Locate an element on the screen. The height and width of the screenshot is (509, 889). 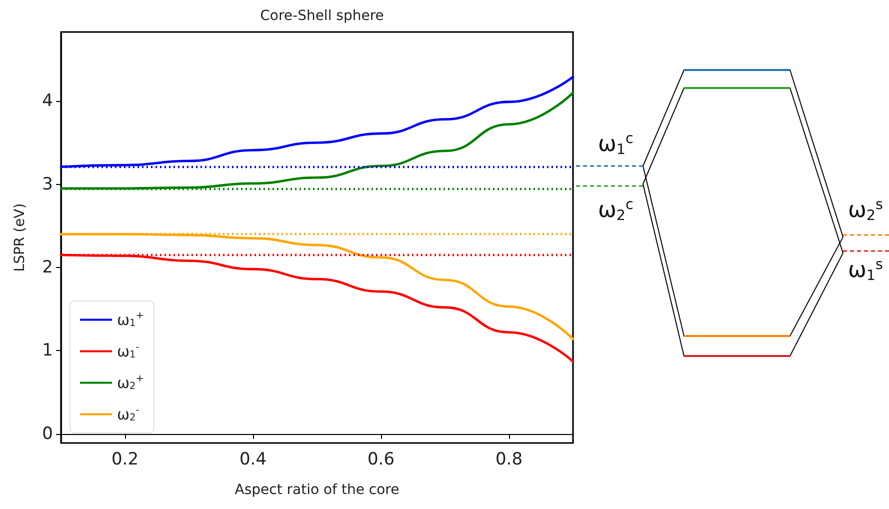
y-tick-label: 3 is located at coordinates (47, 184).